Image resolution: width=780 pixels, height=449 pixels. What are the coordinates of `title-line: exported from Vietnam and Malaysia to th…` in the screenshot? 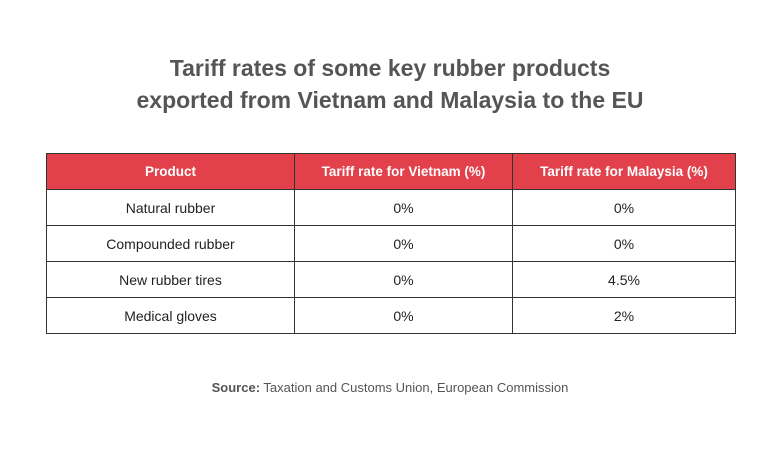 It's located at (390, 100).